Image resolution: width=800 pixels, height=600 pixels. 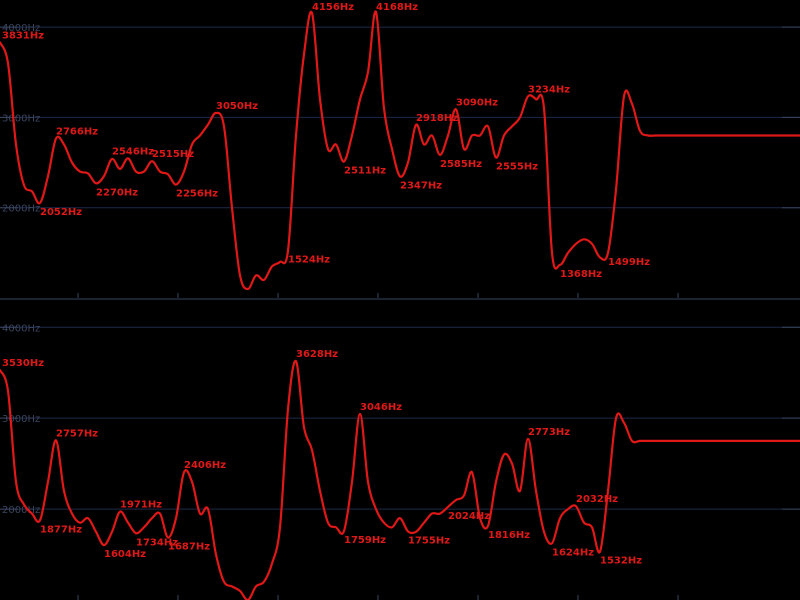 What do you see at coordinates (573, 552) in the screenshot?
I see `peak-label: 1624Hz` at bounding box center [573, 552].